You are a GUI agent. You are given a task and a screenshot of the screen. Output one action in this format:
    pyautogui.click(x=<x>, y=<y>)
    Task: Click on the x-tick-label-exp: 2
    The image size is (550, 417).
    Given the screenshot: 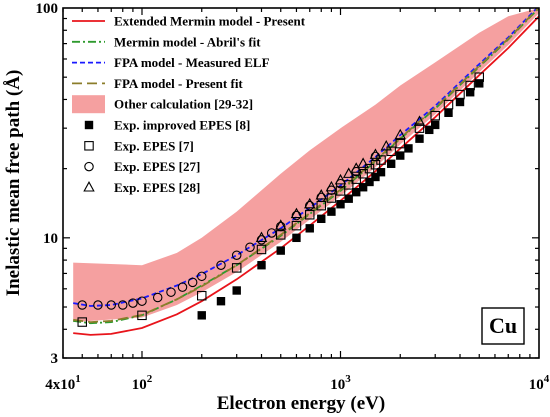 What is the action you would take?
    pyautogui.click(x=150, y=379)
    